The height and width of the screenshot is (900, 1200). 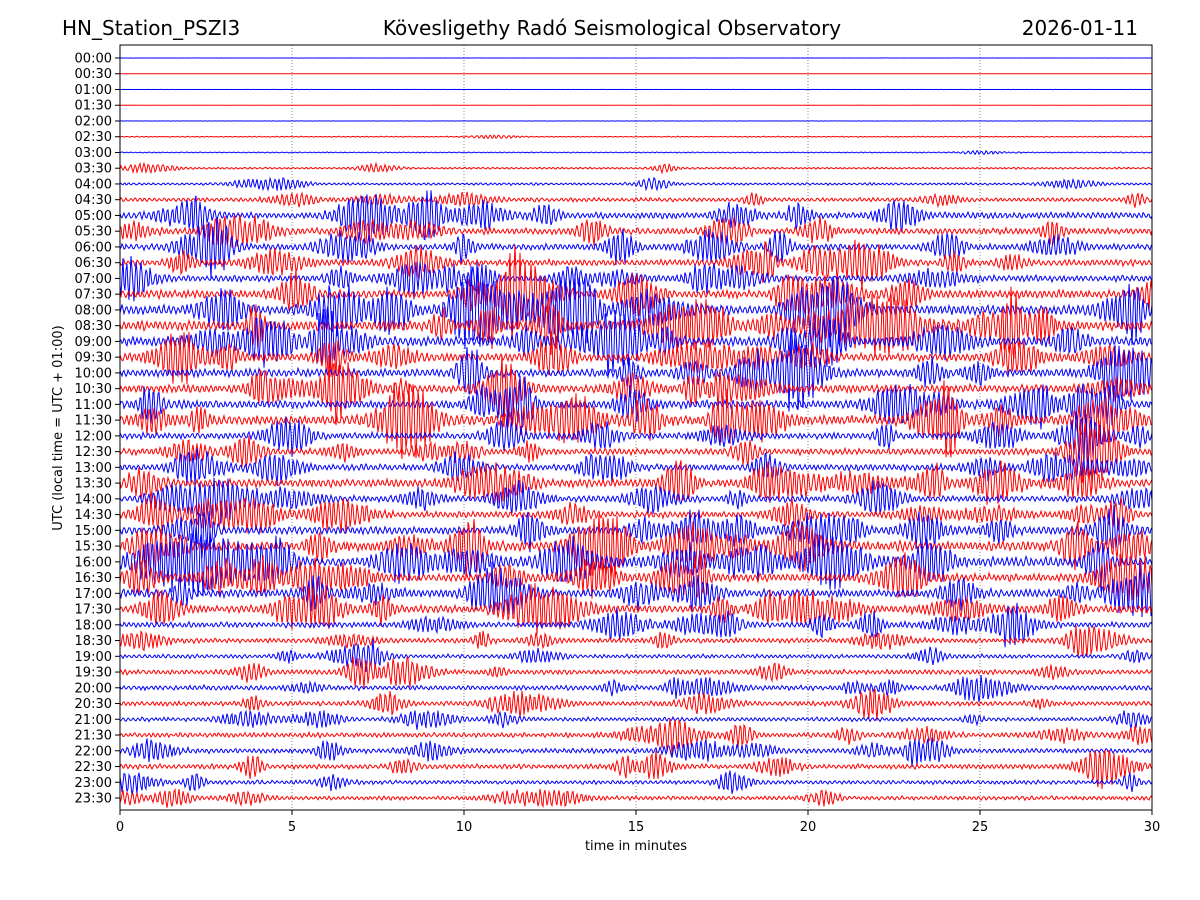 What do you see at coordinates (980, 827) in the screenshot?
I see `x-tick-label: 25` at bounding box center [980, 827].